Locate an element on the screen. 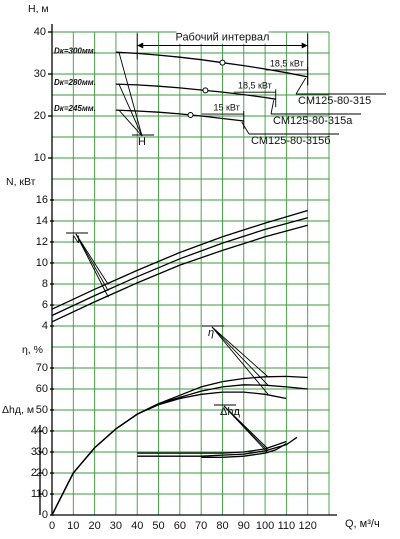 This screenshot has width=400, height=539. x-tick-label: 30 is located at coordinates (116, 526).